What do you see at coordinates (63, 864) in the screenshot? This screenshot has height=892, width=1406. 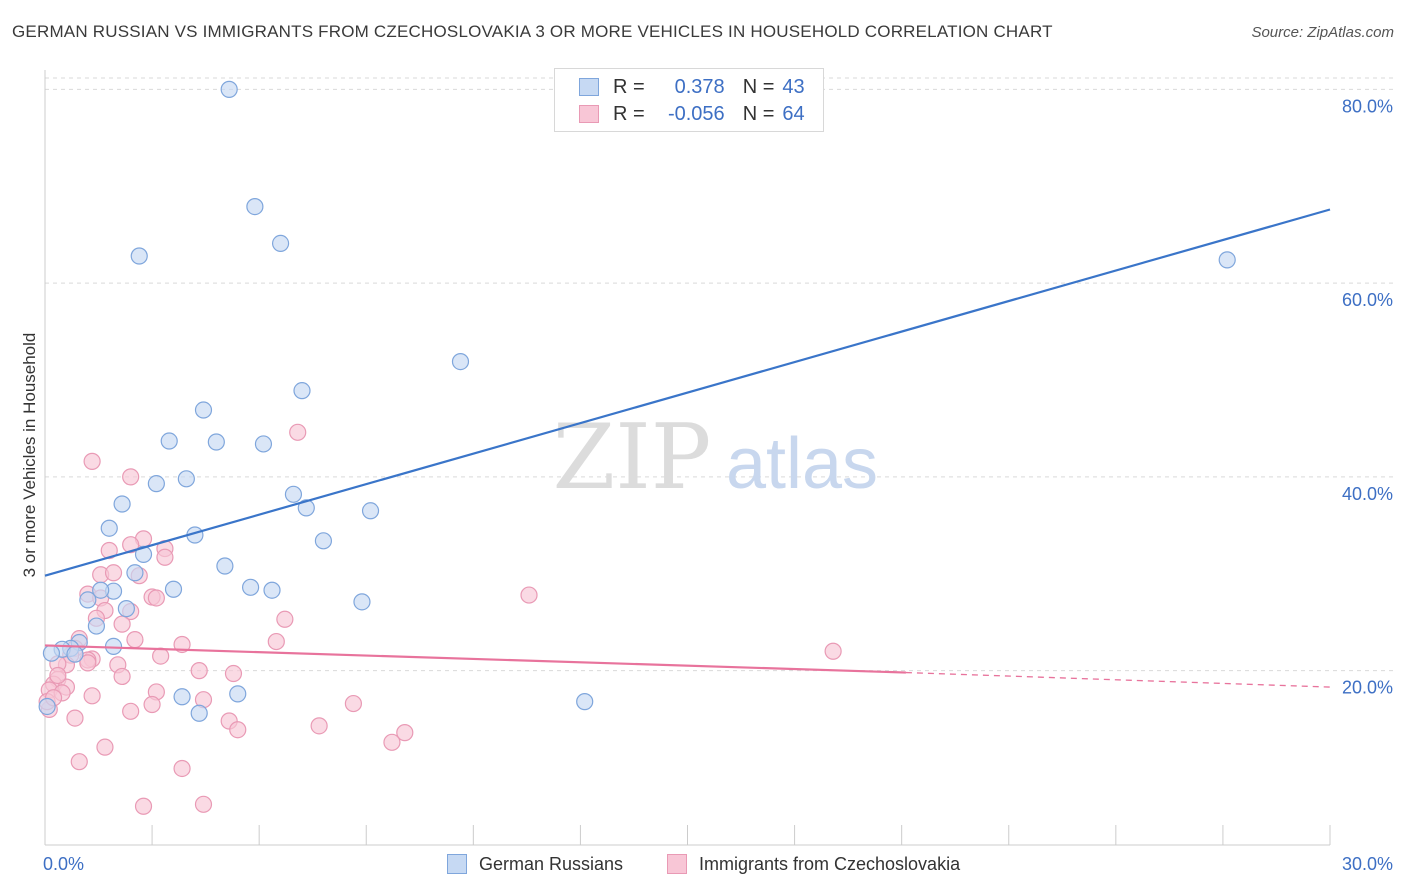 I see `x-tick-label: 0.0%` at bounding box center [63, 864].